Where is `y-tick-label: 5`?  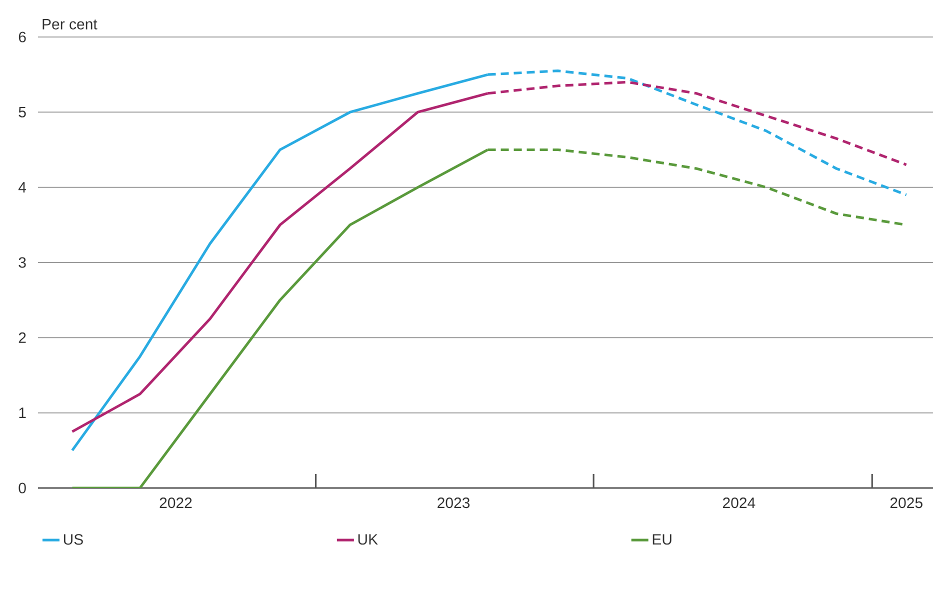 y-tick-label: 5 is located at coordinates (22, 112).